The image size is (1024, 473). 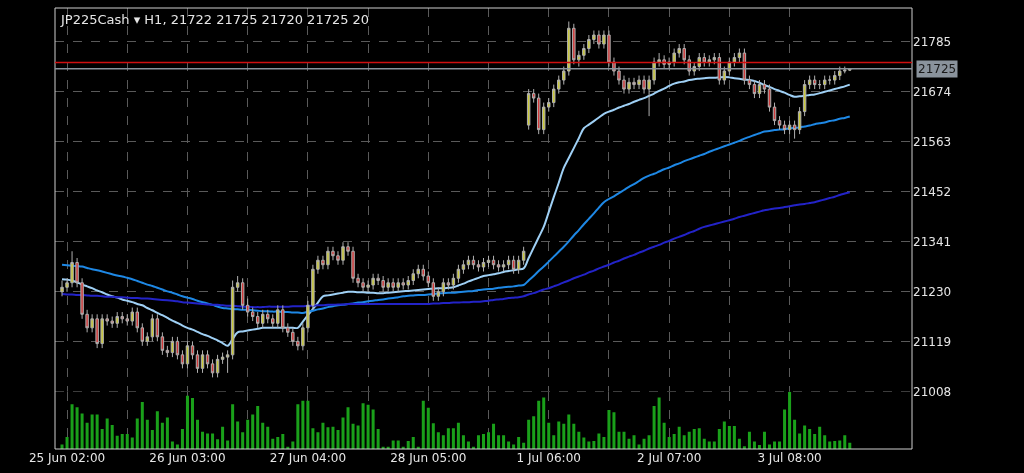 What do you see at coordinates (308, 458) in the screenshot?
I see `x-tick-label: 27 Jun 04:00` at bounding box center [308, 458].